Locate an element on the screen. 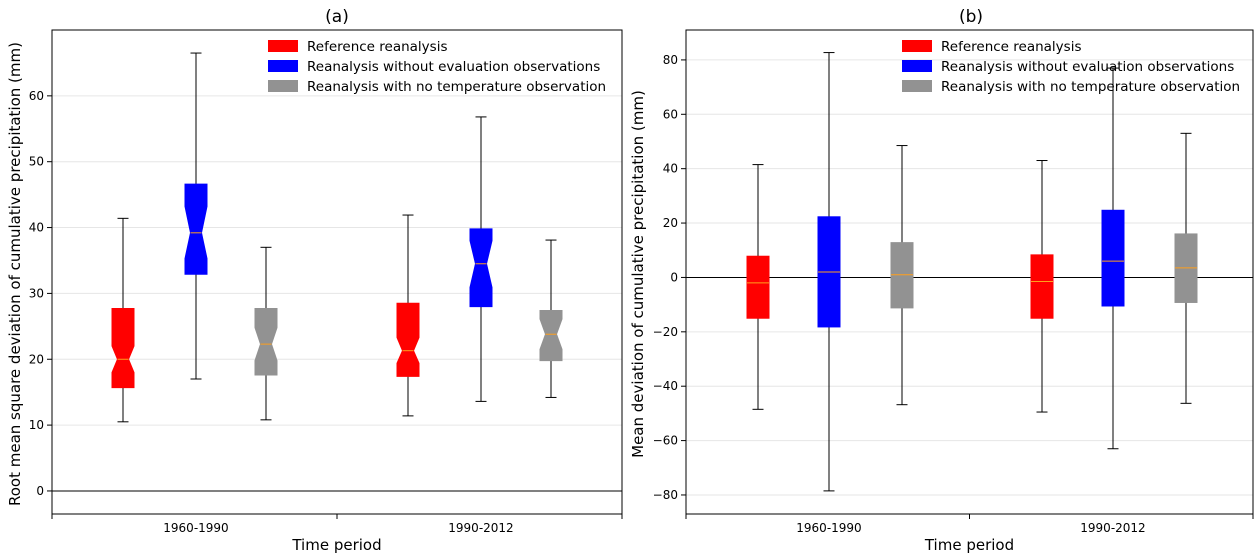 This screenshot has width=1255, height=557. y-tick-label: −20 is located at coordinates (665, 332).